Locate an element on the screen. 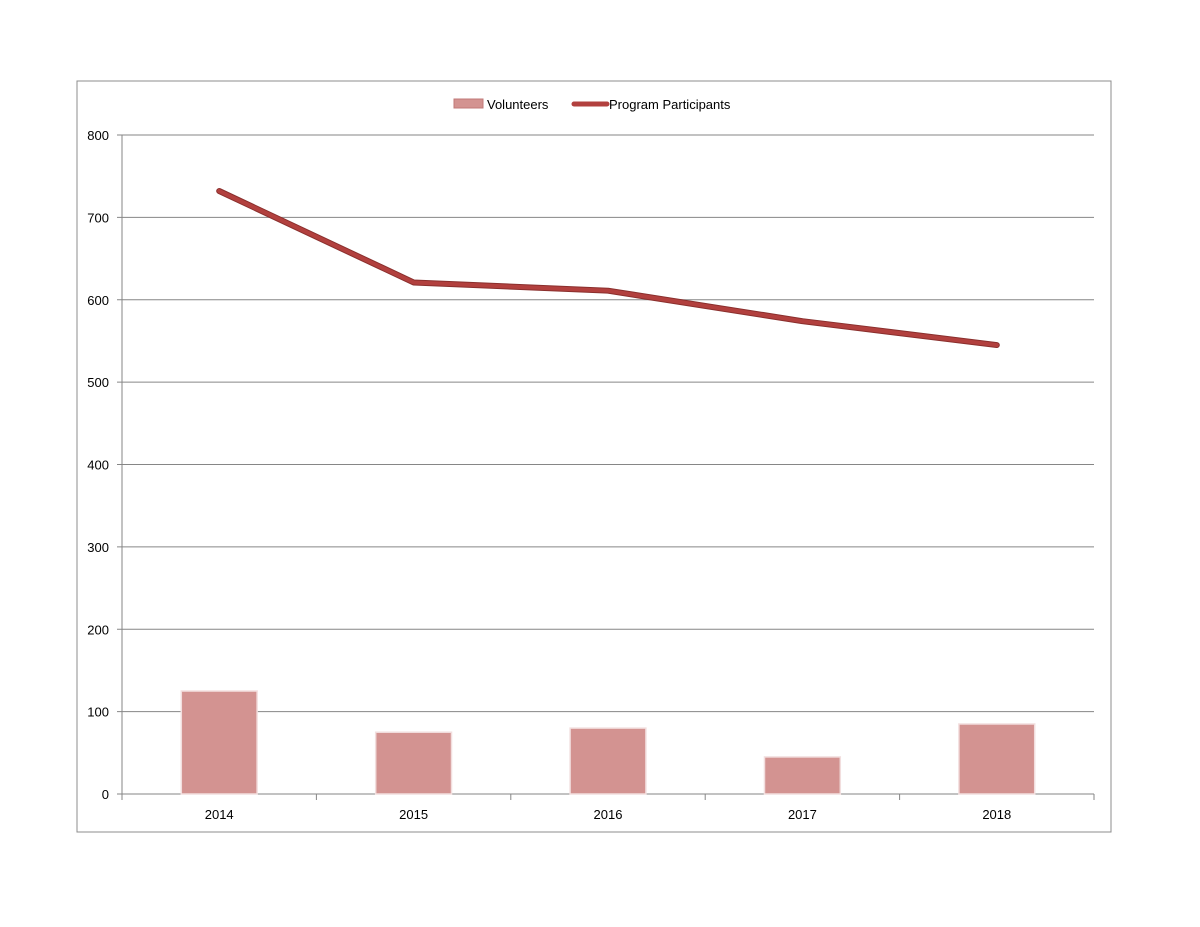  x-tick-label: 2015 is located at coordinates (413, 814).